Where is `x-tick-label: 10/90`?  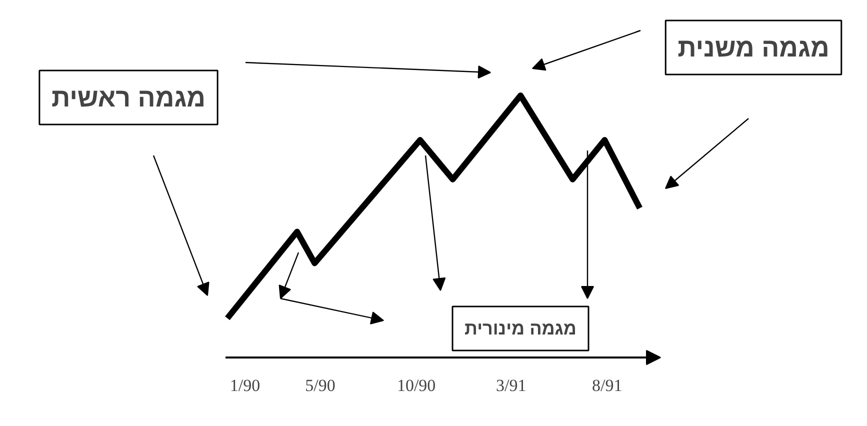 x-tick-label: 10/90 is located at coordinates (416, 385).